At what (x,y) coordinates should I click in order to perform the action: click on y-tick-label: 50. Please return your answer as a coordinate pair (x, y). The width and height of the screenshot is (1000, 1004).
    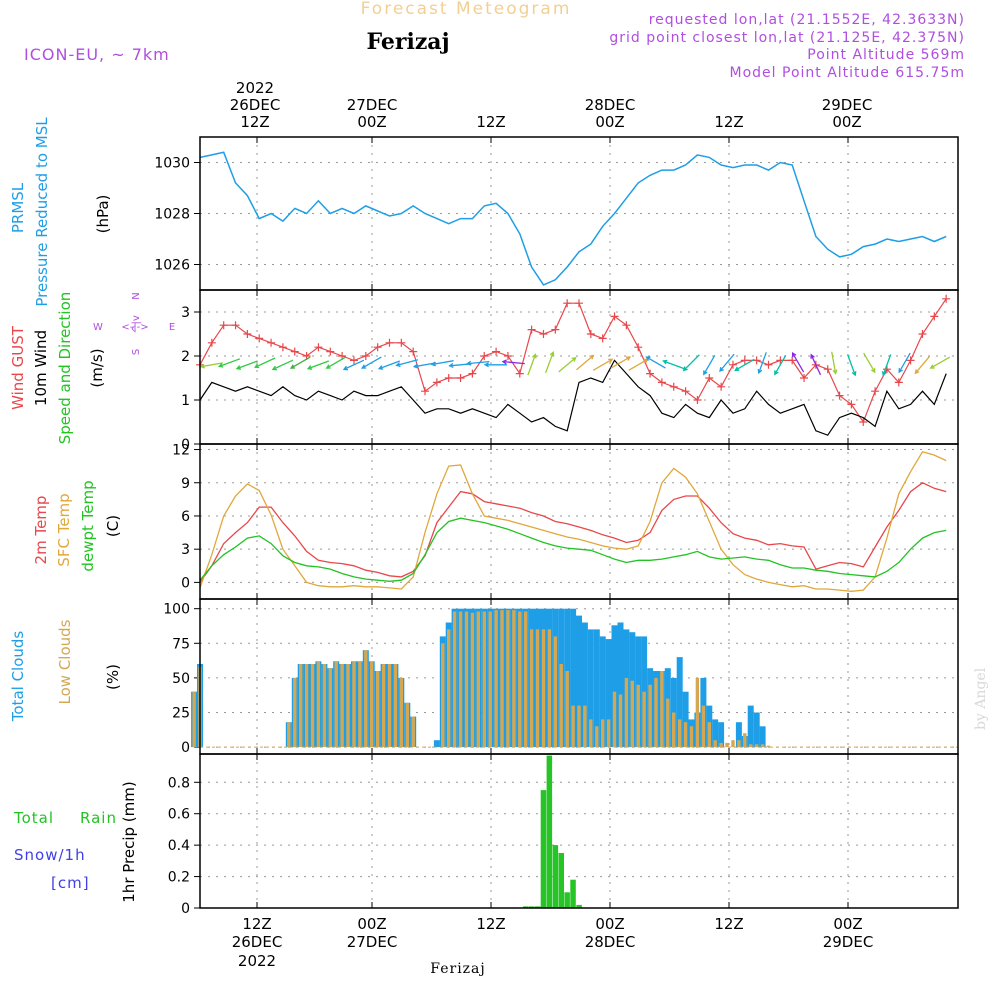
    Looking at the image, I should click on (181, 679).